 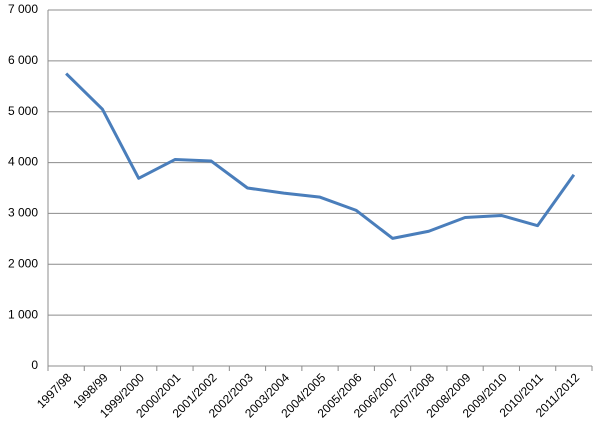 I want to click on y-tick-label: 7 000, so click(x=23, y=9).